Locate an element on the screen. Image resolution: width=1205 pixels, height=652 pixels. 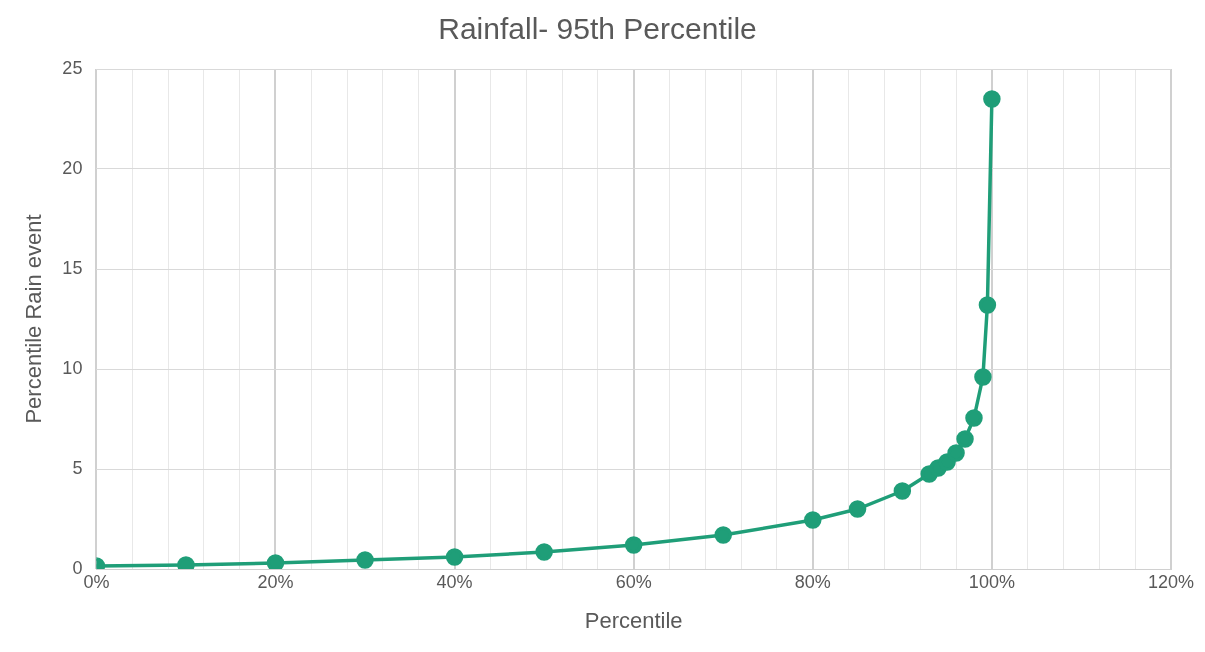
chart-title: Rainfall- 95th Percentile is located at coordinates (597, 29).